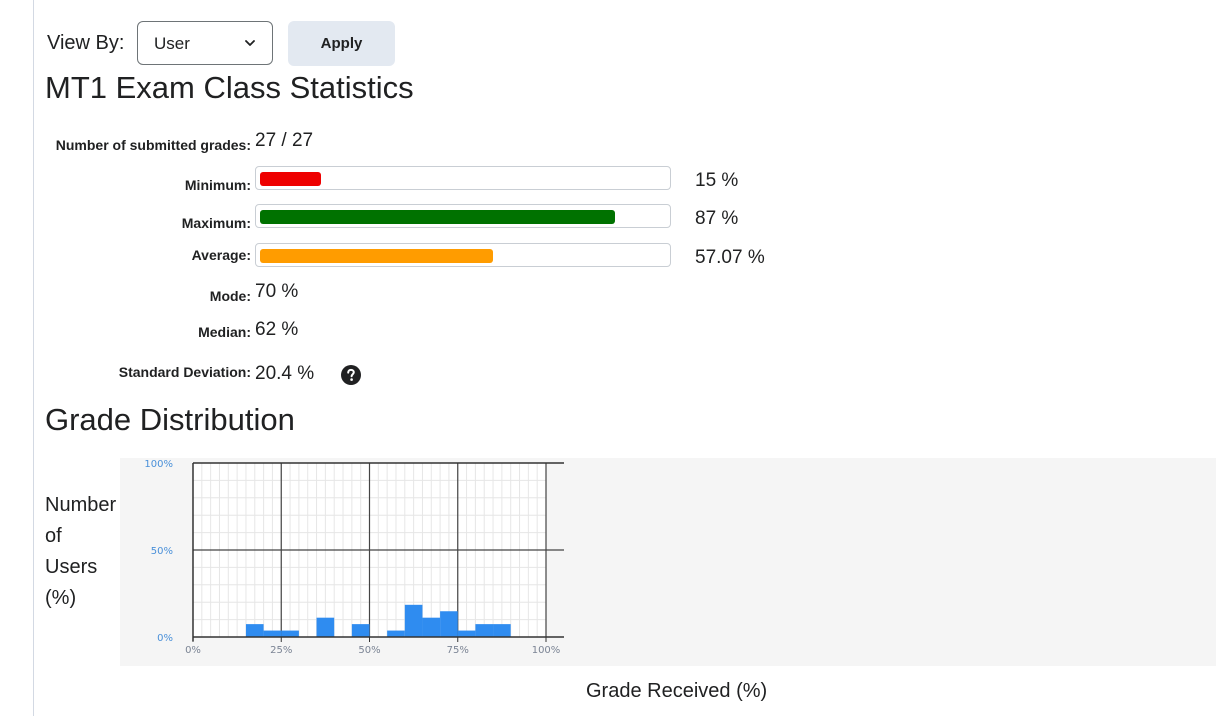 Image resolution: width=1216 pixels, height=716 pixels. What do you see at coordinates (86, 43) in the screenshot?
I see `view-by-label: View By:` at bounding box center [86, 43].